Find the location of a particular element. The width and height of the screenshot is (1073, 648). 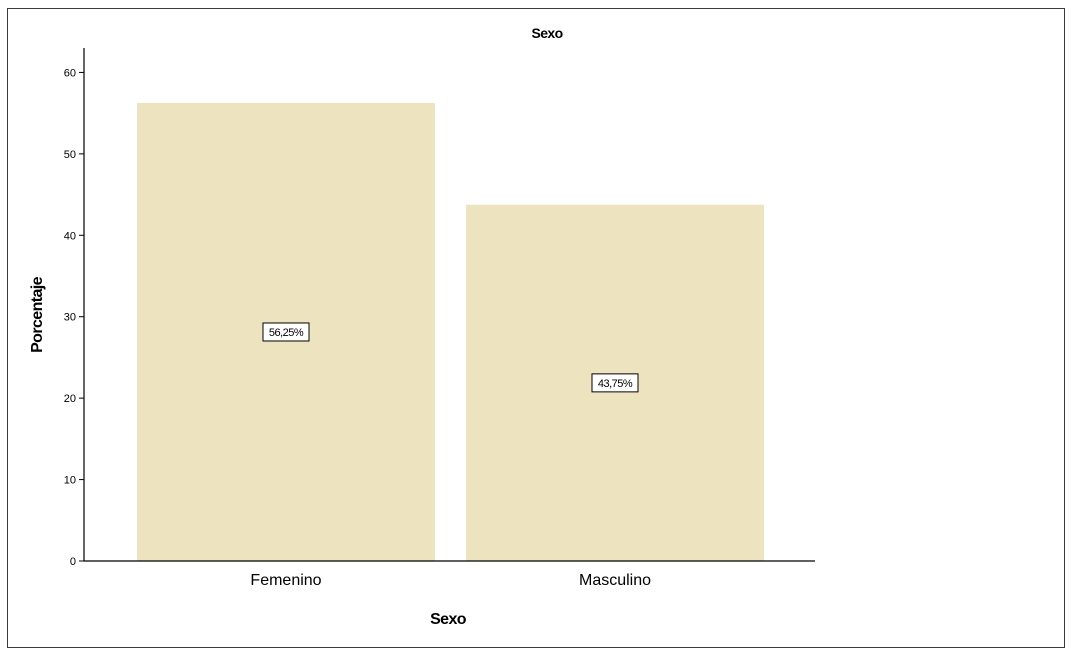

y-tick-label: 50 is located at coordinates (70, 155).